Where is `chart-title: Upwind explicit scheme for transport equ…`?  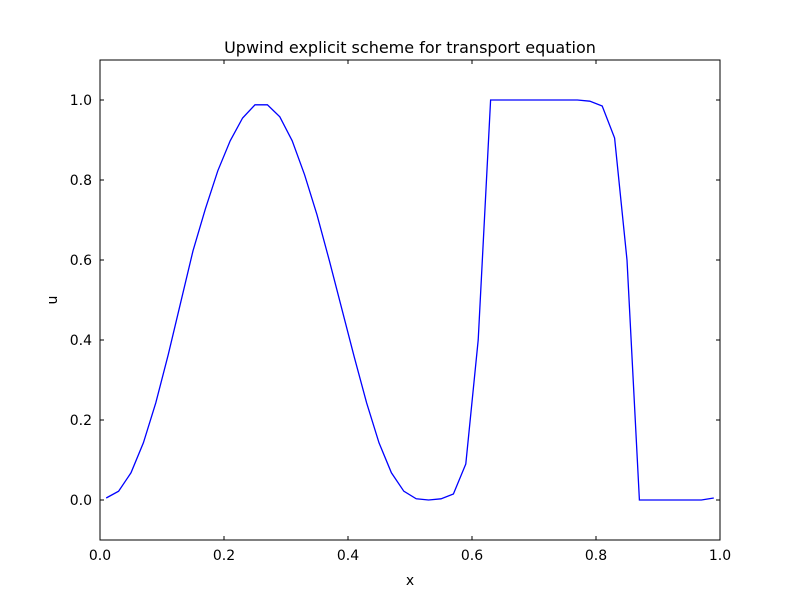
chart-title: Upwind explicit scheme for transport equ… is located at coordinates (410, 47).